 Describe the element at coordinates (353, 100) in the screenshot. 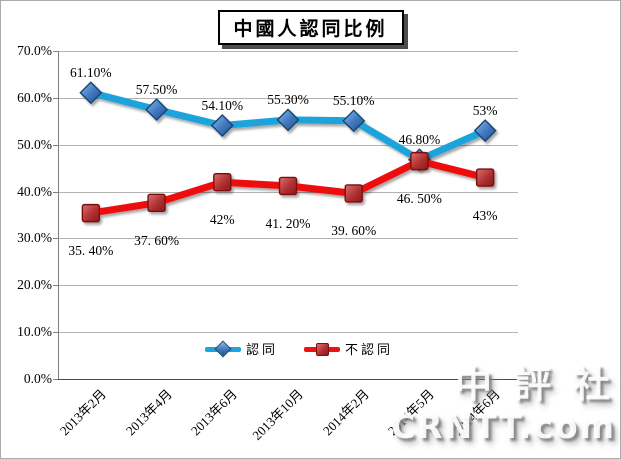

I see `data-label: 55.10%` at that location.